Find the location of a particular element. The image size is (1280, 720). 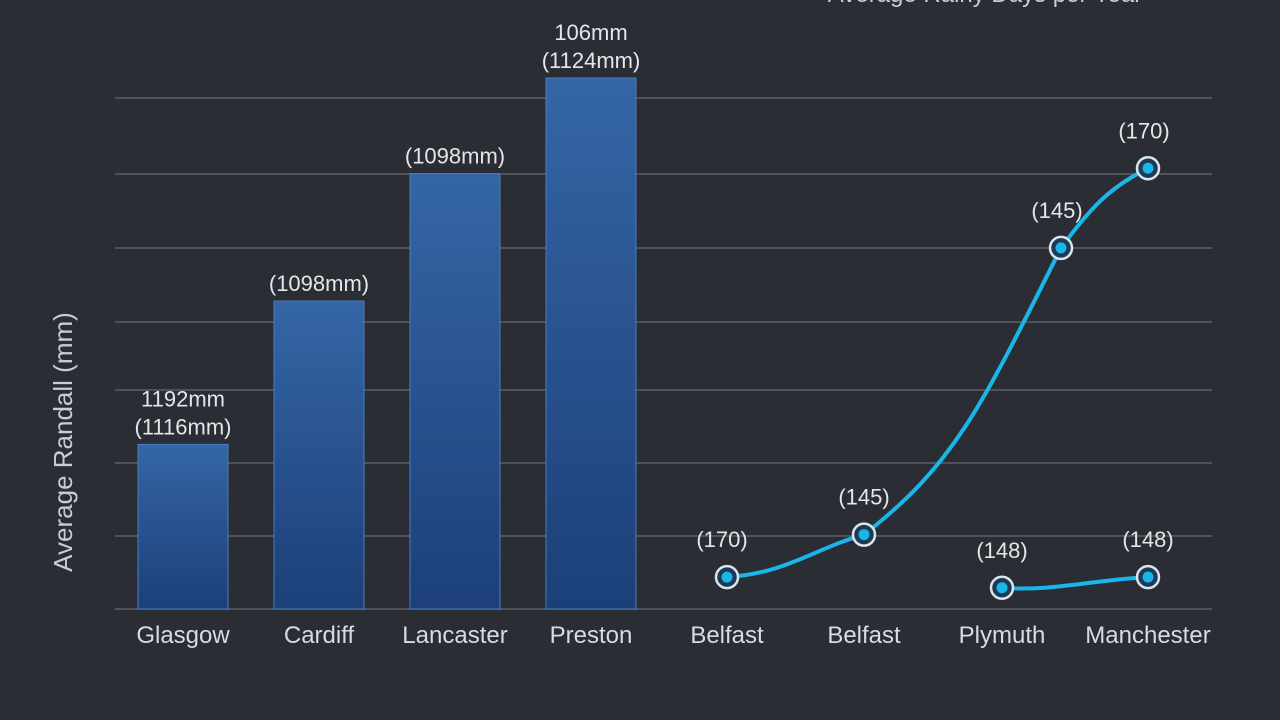

x-tick-label: Manchester is located at coordinates (1147, 635).